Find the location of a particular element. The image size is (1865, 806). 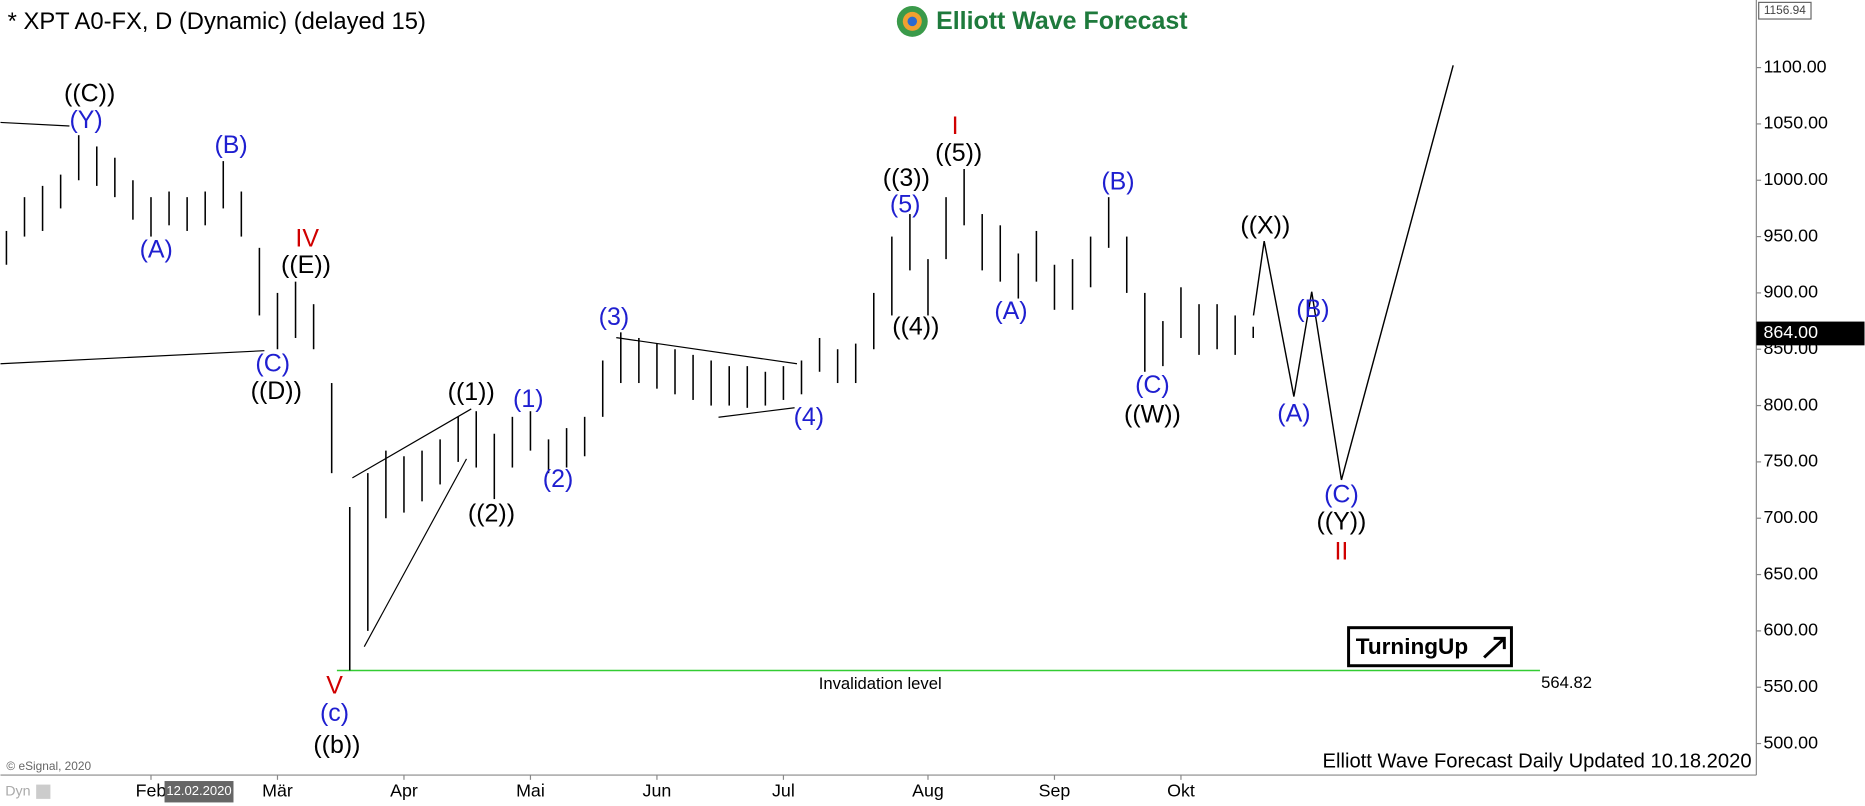

chart-mode: Dyn is located at coordinates (17, 792).